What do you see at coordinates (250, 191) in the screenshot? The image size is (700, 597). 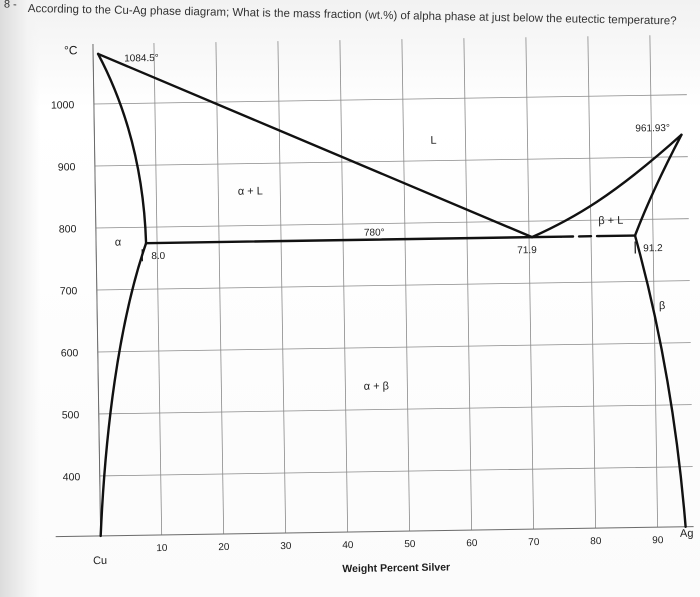 I see `region-label-alpha-liquid: α + L` at bounding box center [250, 191].